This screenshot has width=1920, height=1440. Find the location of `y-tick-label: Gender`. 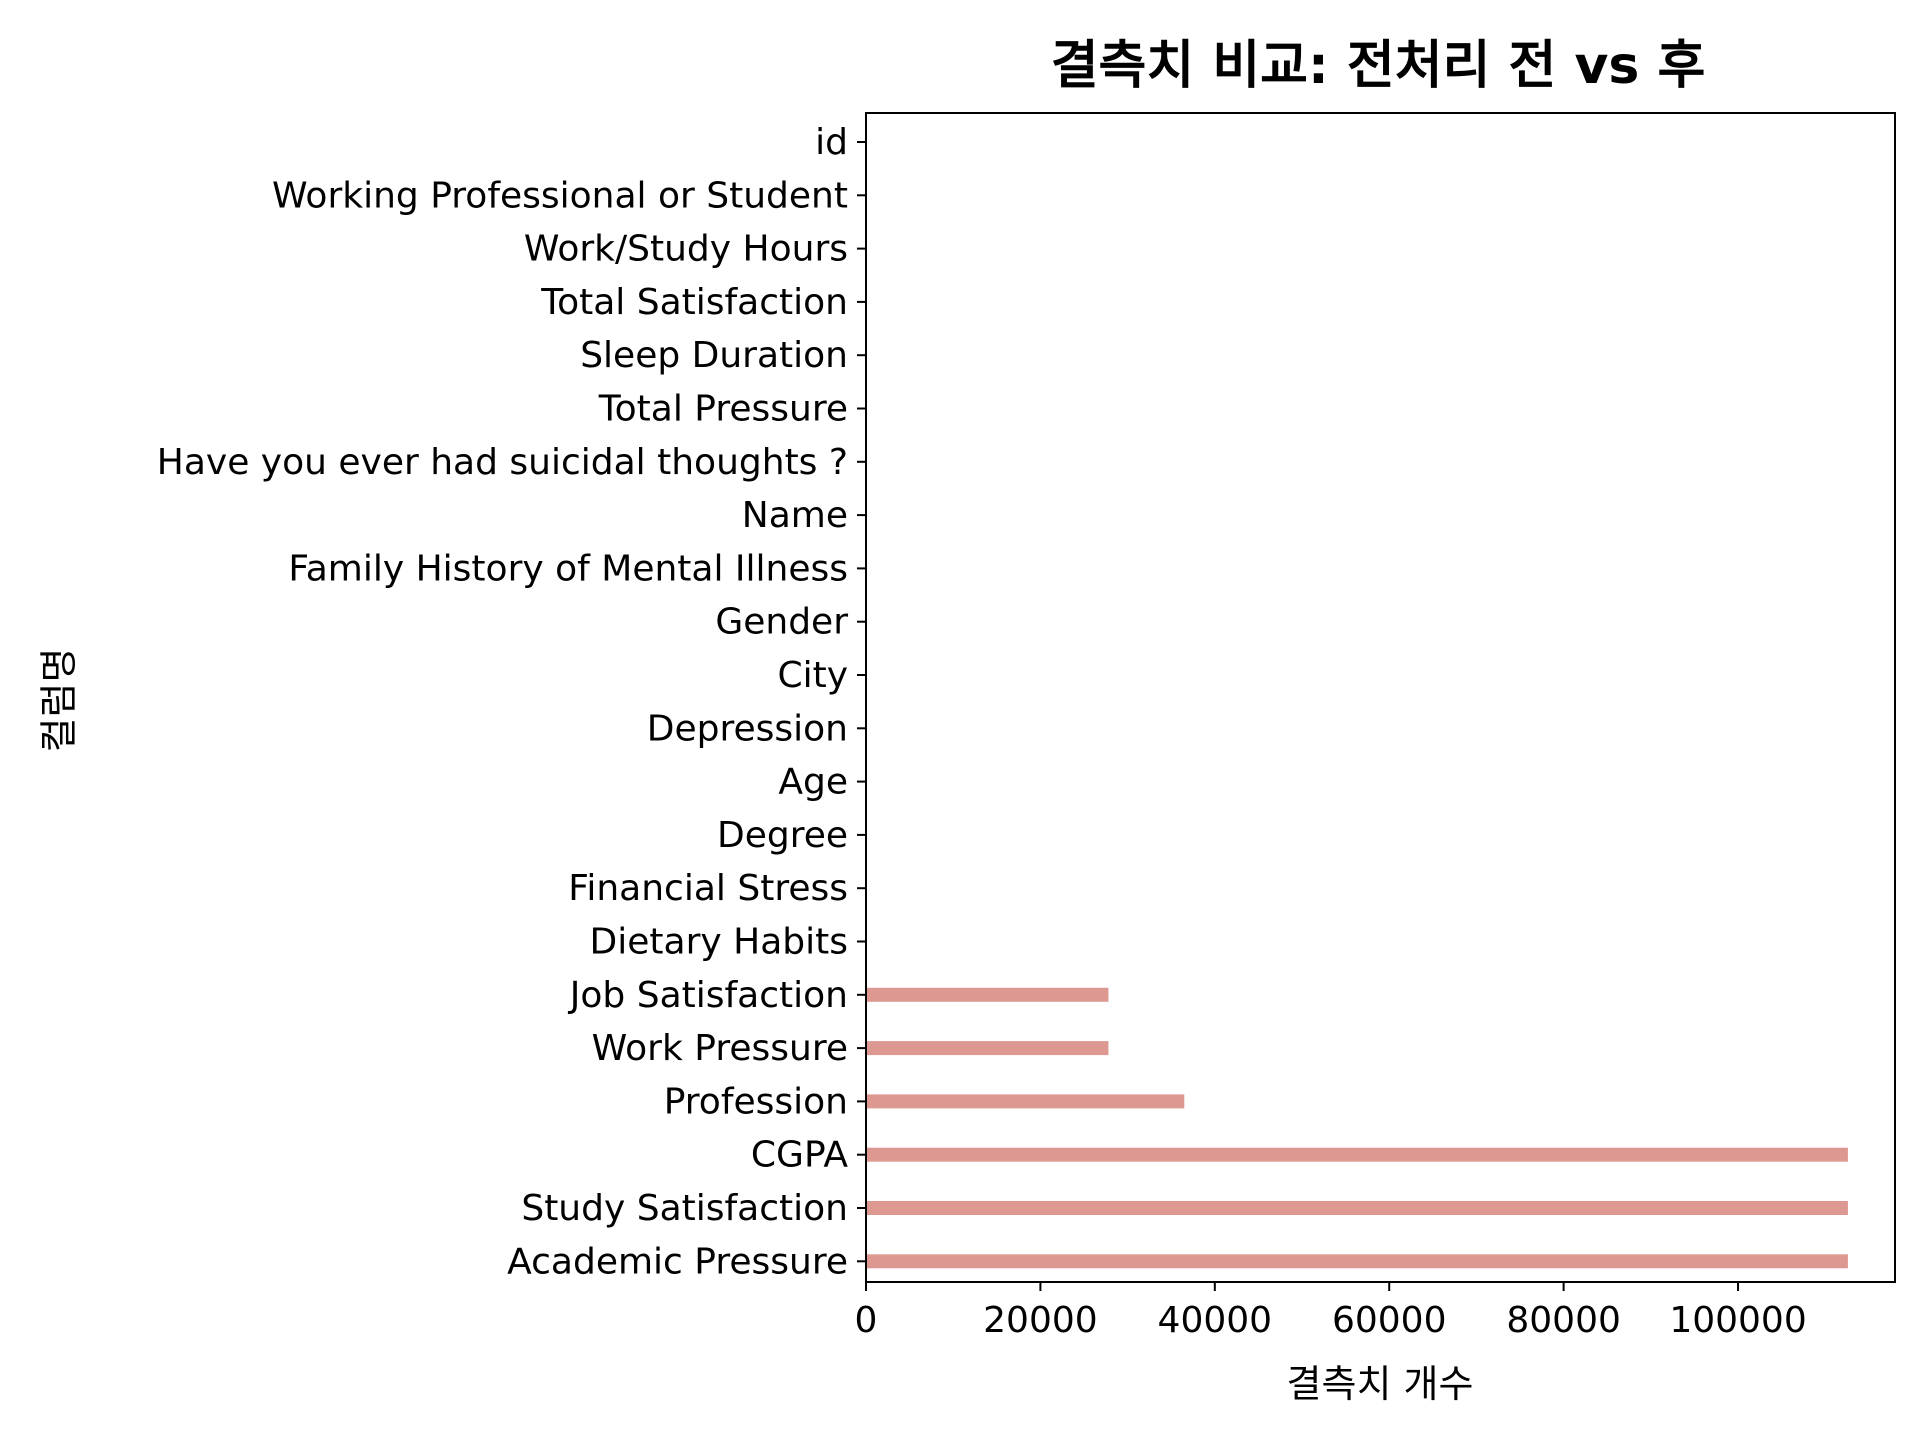

y-tick-label: Gender is located at coordinates (781, 622).